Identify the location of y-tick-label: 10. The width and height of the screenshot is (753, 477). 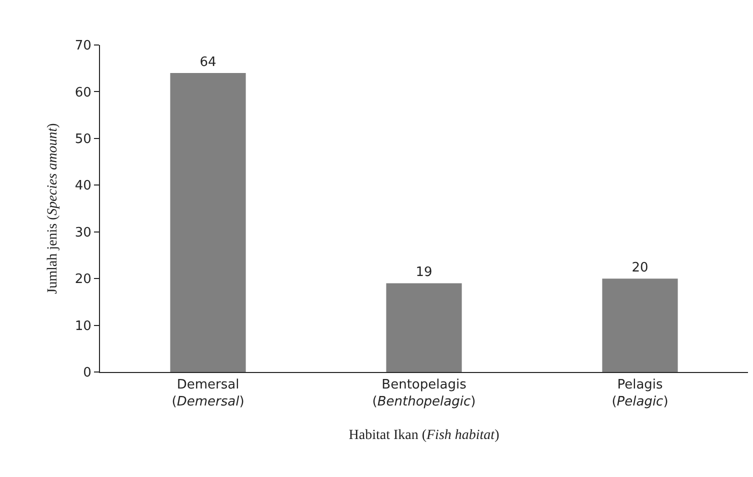
(83, 326).